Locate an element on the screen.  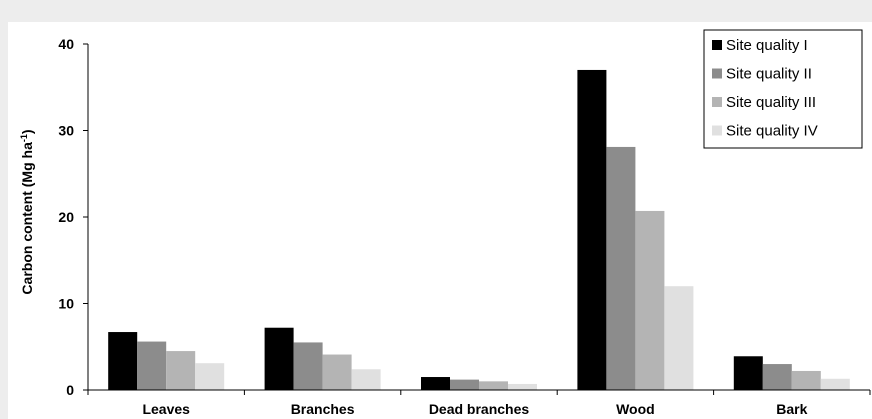
bar-wood-site-quality-iv is located at coordinates (679, 338).